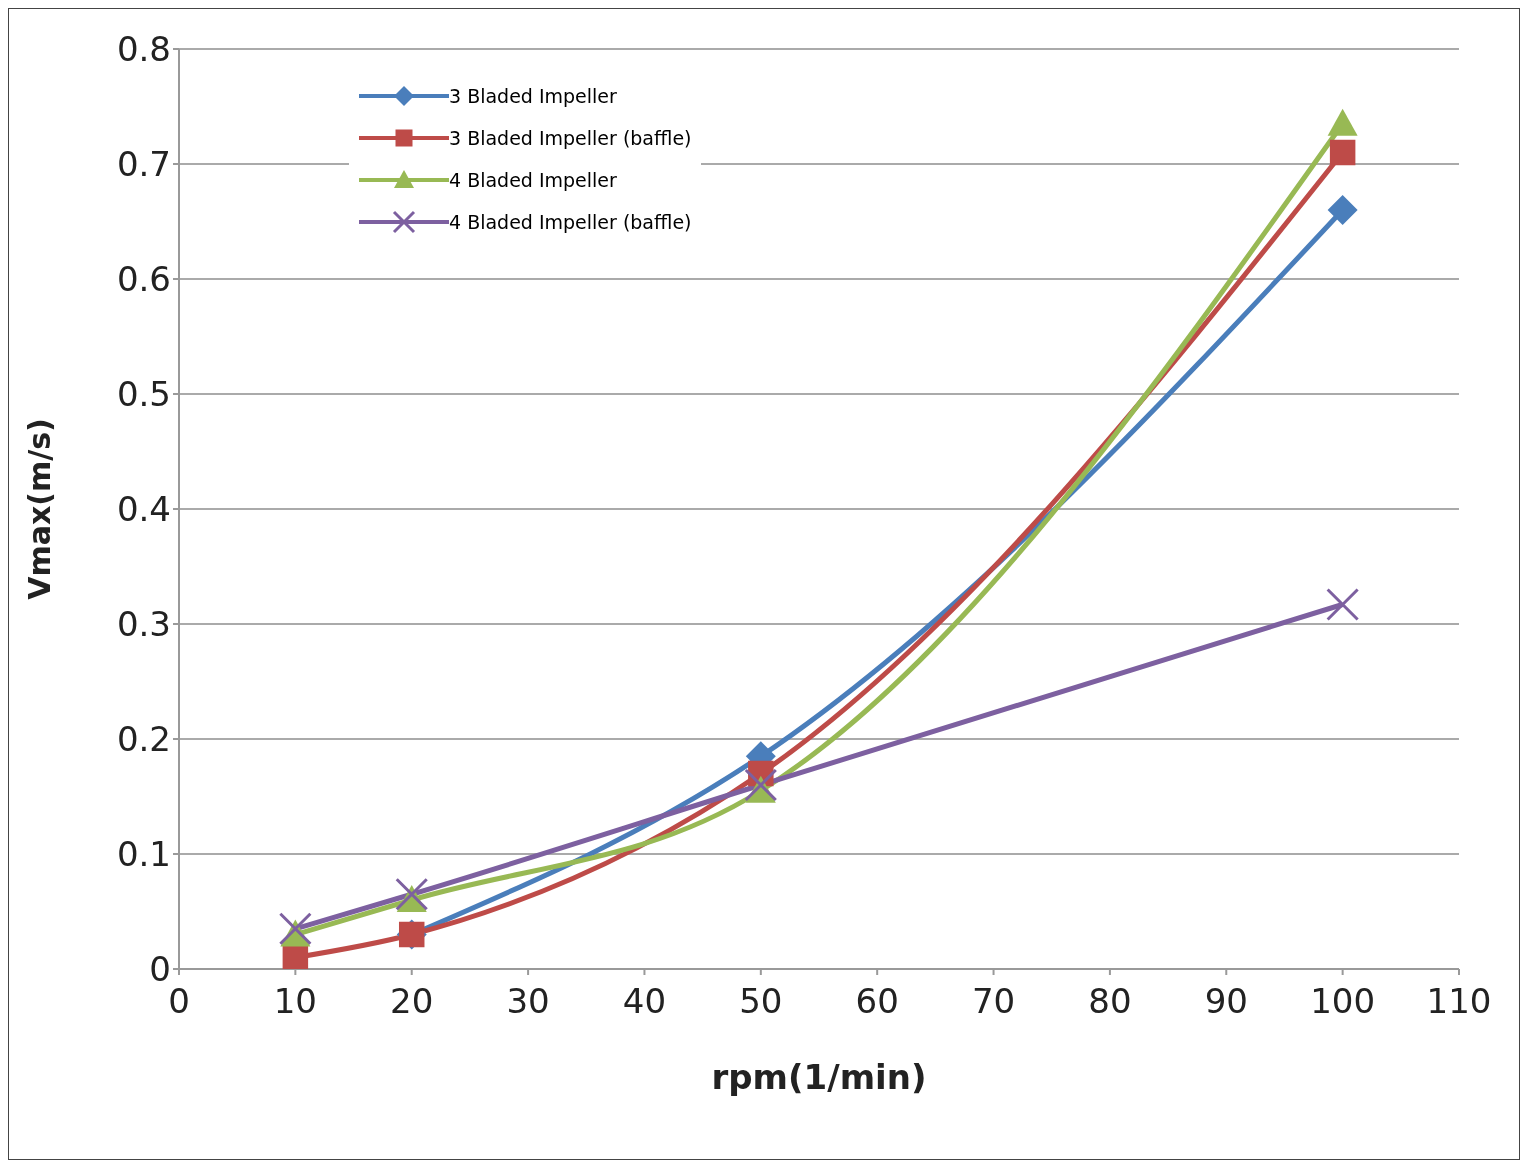 The height and width of the screenshot is (1174, 1534). What do you see at coordinates (1459, 1001) in the screenshot?
I see `x-tick-label: 110` at bounding box center [1459, 1001].